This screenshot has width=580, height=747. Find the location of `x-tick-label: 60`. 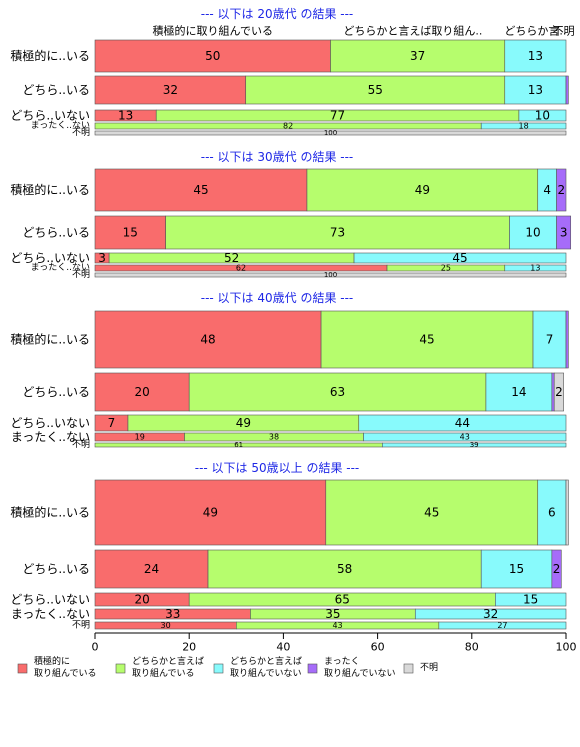

x-tick-label: 60 is located at coordinates (378, 647).